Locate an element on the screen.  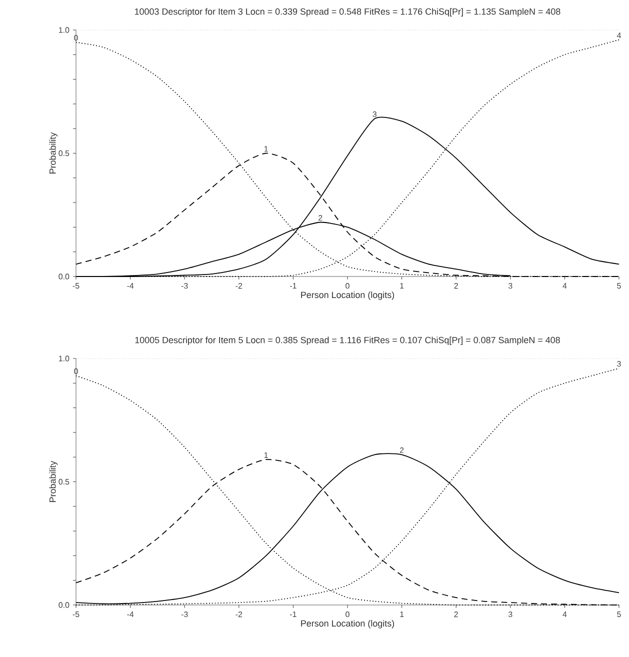
chart-title: 10005 Descriptor for Item 5 Locn = 0.385 Spread = 1.116 FitRes = 0.107 ChiSq[Pr] = 0.087 SampleN = 408 is located at coordinates (347, 340).